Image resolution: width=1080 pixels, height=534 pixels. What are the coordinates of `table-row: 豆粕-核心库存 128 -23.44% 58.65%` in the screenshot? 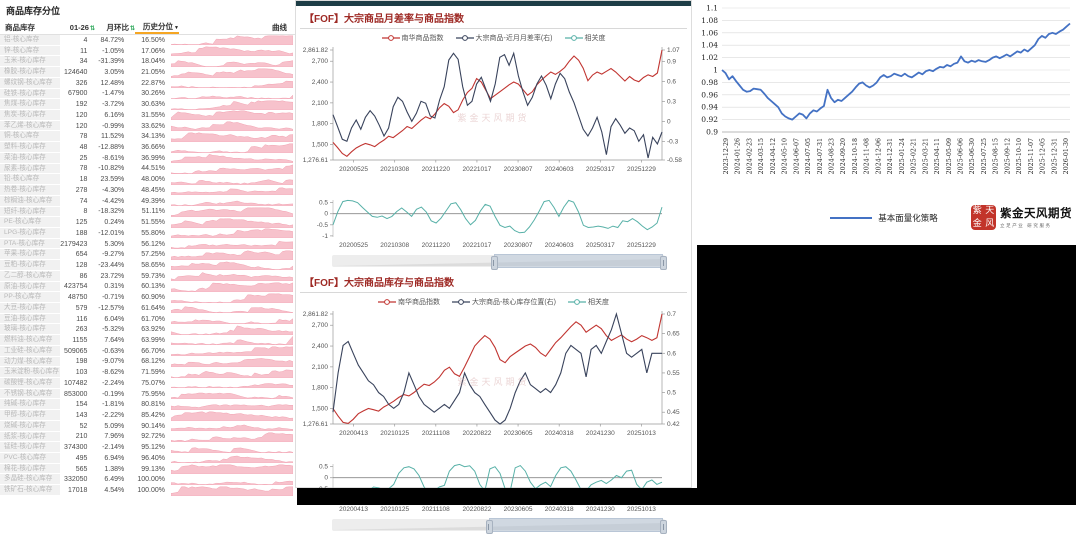 It's located at (147, 265).